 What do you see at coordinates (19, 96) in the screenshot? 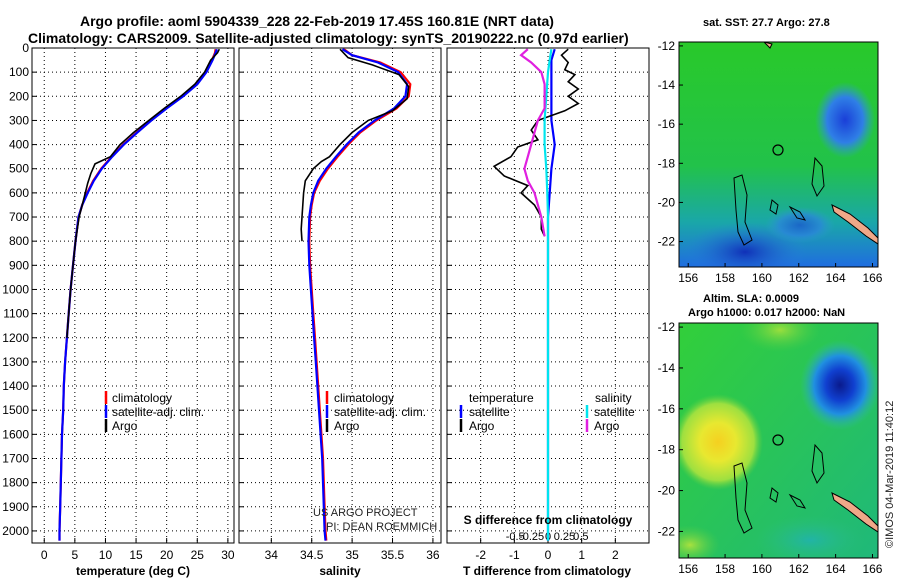
I see `depth-tick-label: 200` at bounding box center [19, 96].